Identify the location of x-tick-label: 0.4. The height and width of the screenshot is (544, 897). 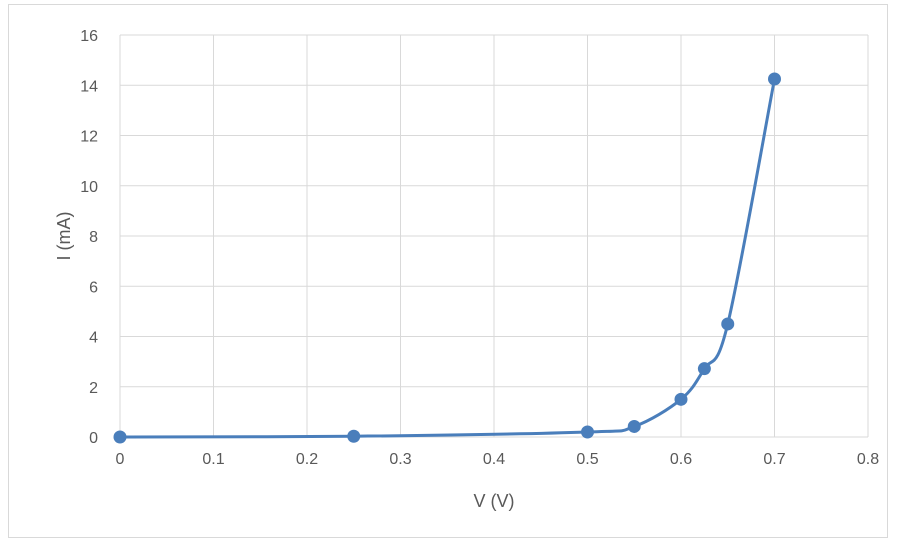
(494, 459).